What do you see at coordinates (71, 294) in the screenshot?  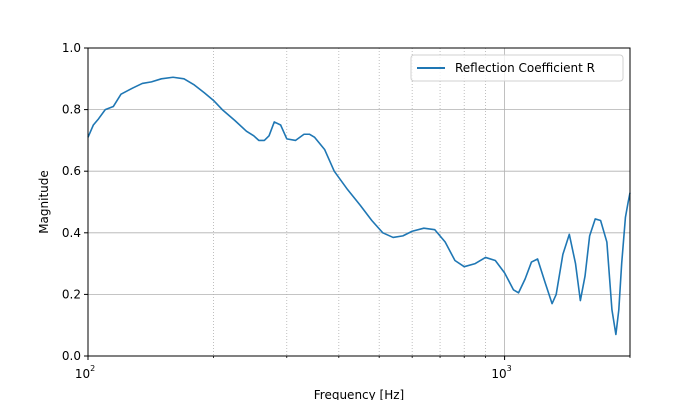 I see `y-tick-label: 0.2` at bounding box center [71, 294].